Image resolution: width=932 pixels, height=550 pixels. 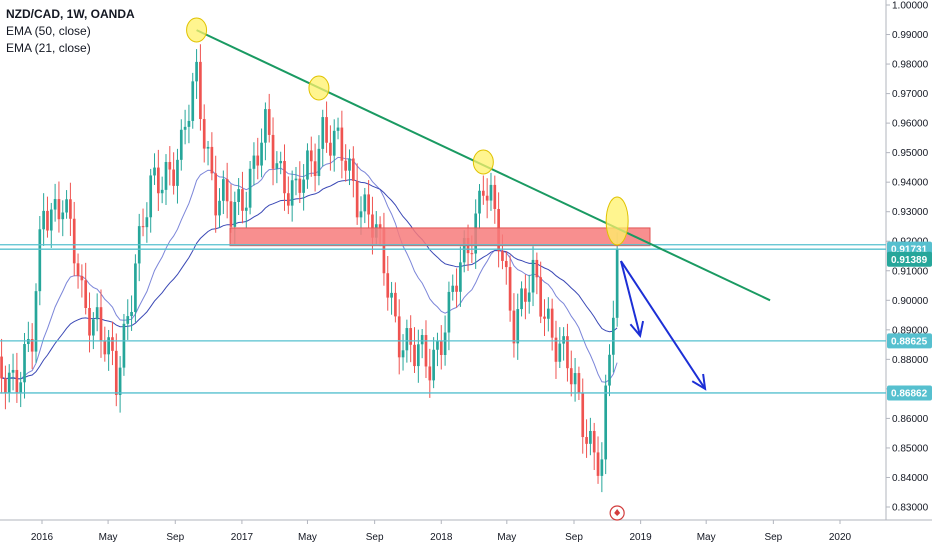 What do you see at coordinates (70, 14) in the screenshot?
I see `symbol-title: NZD/CAD, 1W, OANDA` at bounding box center [70, 14].